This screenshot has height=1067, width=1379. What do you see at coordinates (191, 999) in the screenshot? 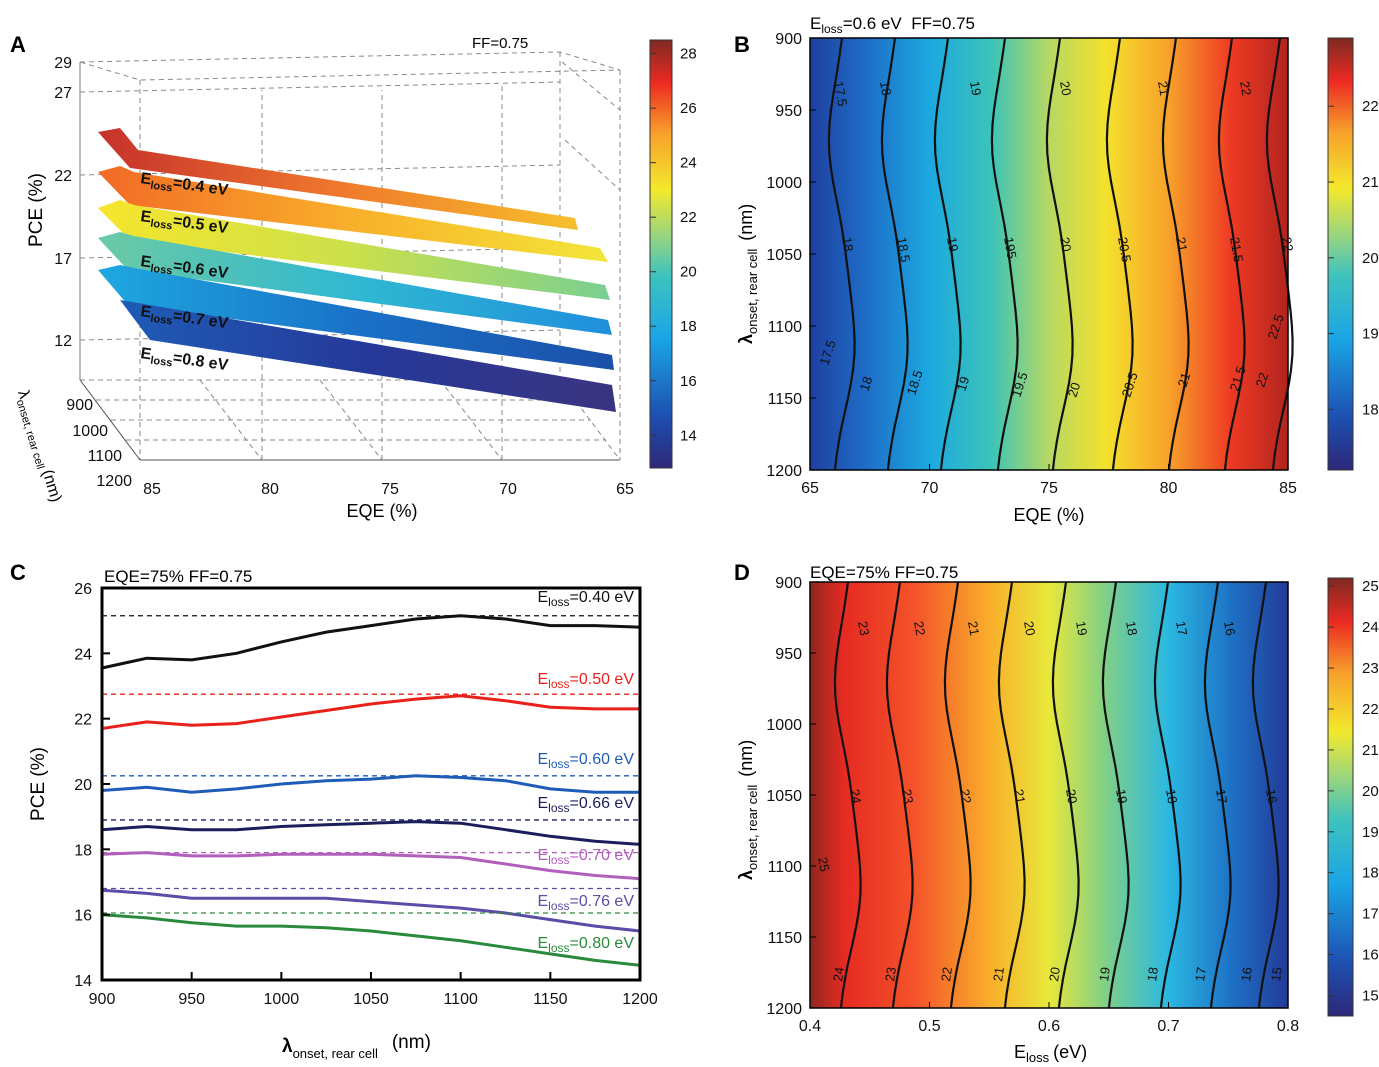
I see `x-tick-label: 950` at bounding box center [191, 999].